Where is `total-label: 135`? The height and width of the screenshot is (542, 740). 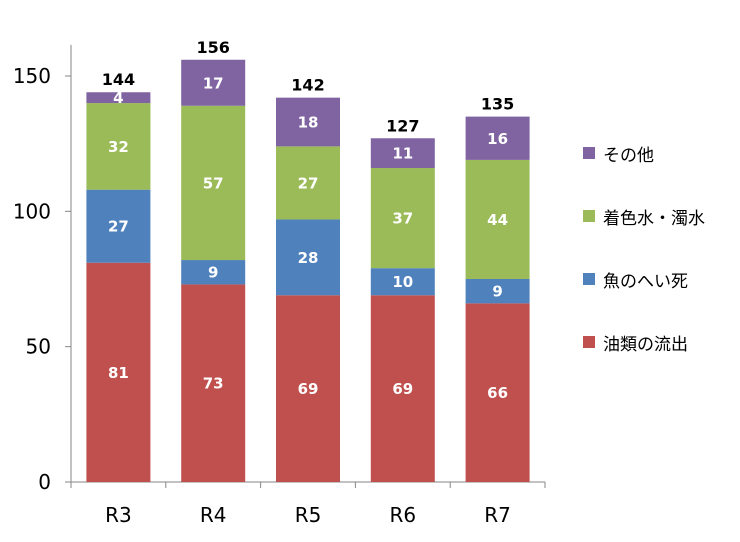
total-label: 135 is located at coordinates (497, 104).